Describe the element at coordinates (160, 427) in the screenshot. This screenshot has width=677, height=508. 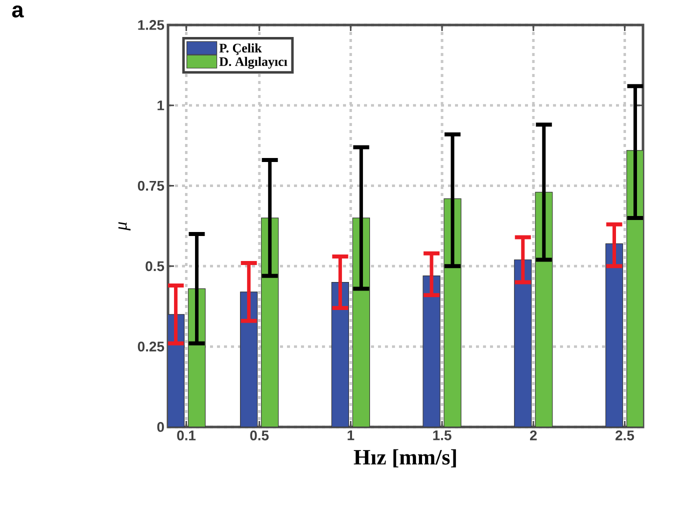
I see `y-tick-label: 0` at that location.